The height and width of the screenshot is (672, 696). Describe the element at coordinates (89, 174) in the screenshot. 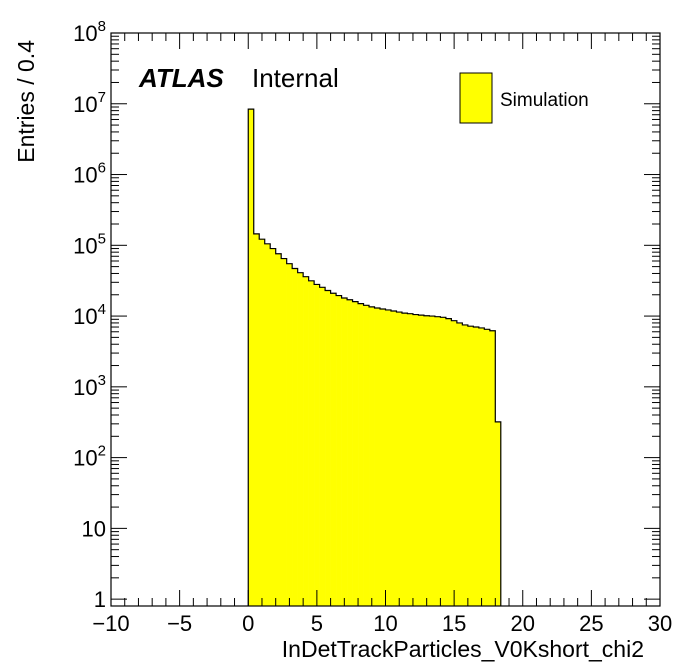

I see `y-tick-label: 10⁶` at that location.